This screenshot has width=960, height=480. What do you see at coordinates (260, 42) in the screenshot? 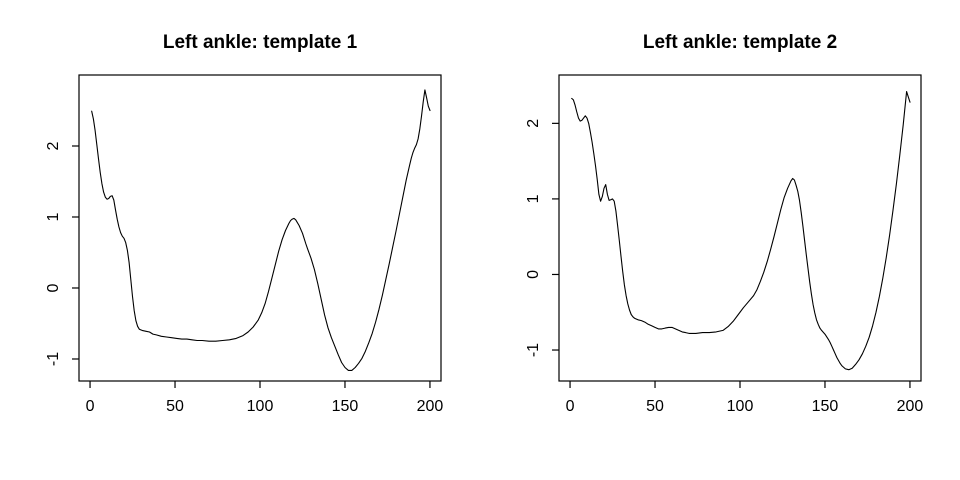
I see `chart-title: Left ankle: template 1` at bounding box center [260, 42].